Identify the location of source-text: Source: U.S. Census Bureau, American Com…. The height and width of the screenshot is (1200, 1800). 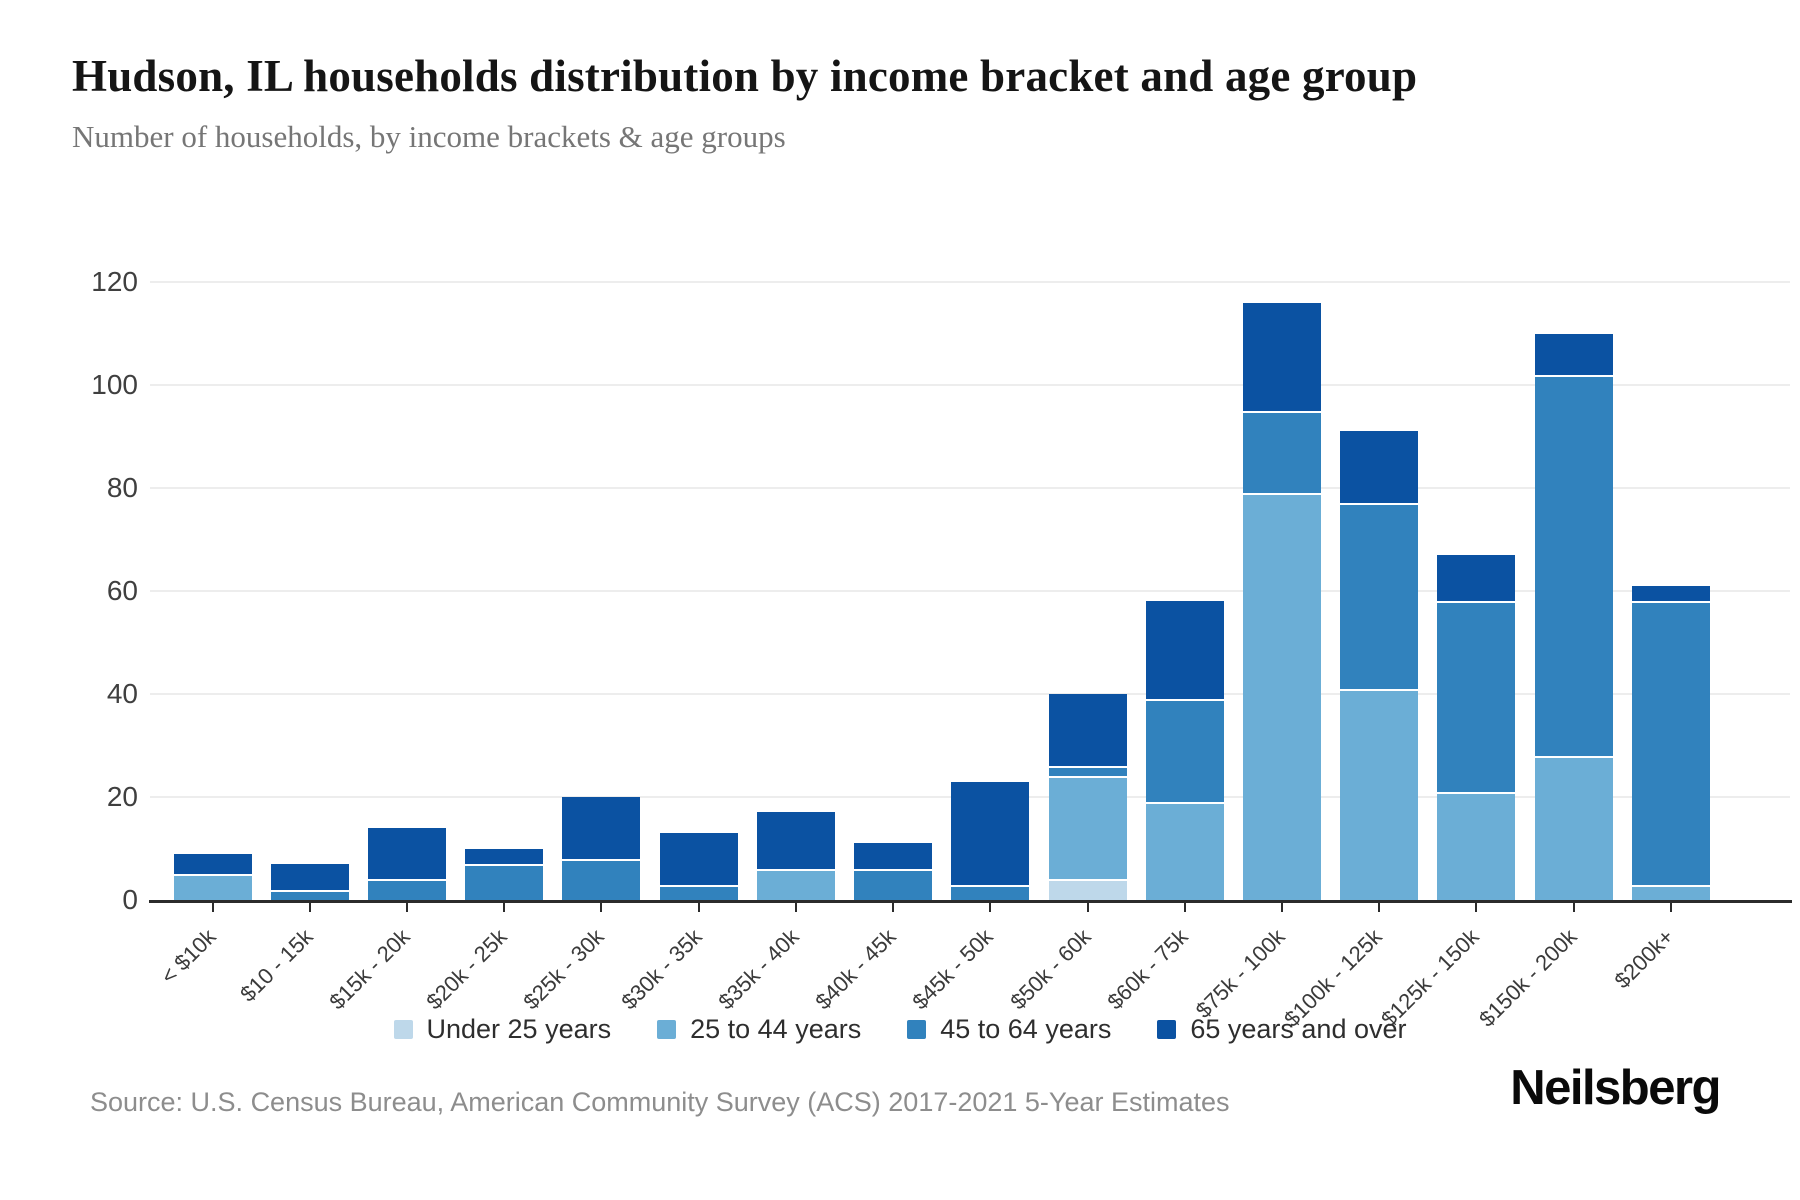
(660, 1102).